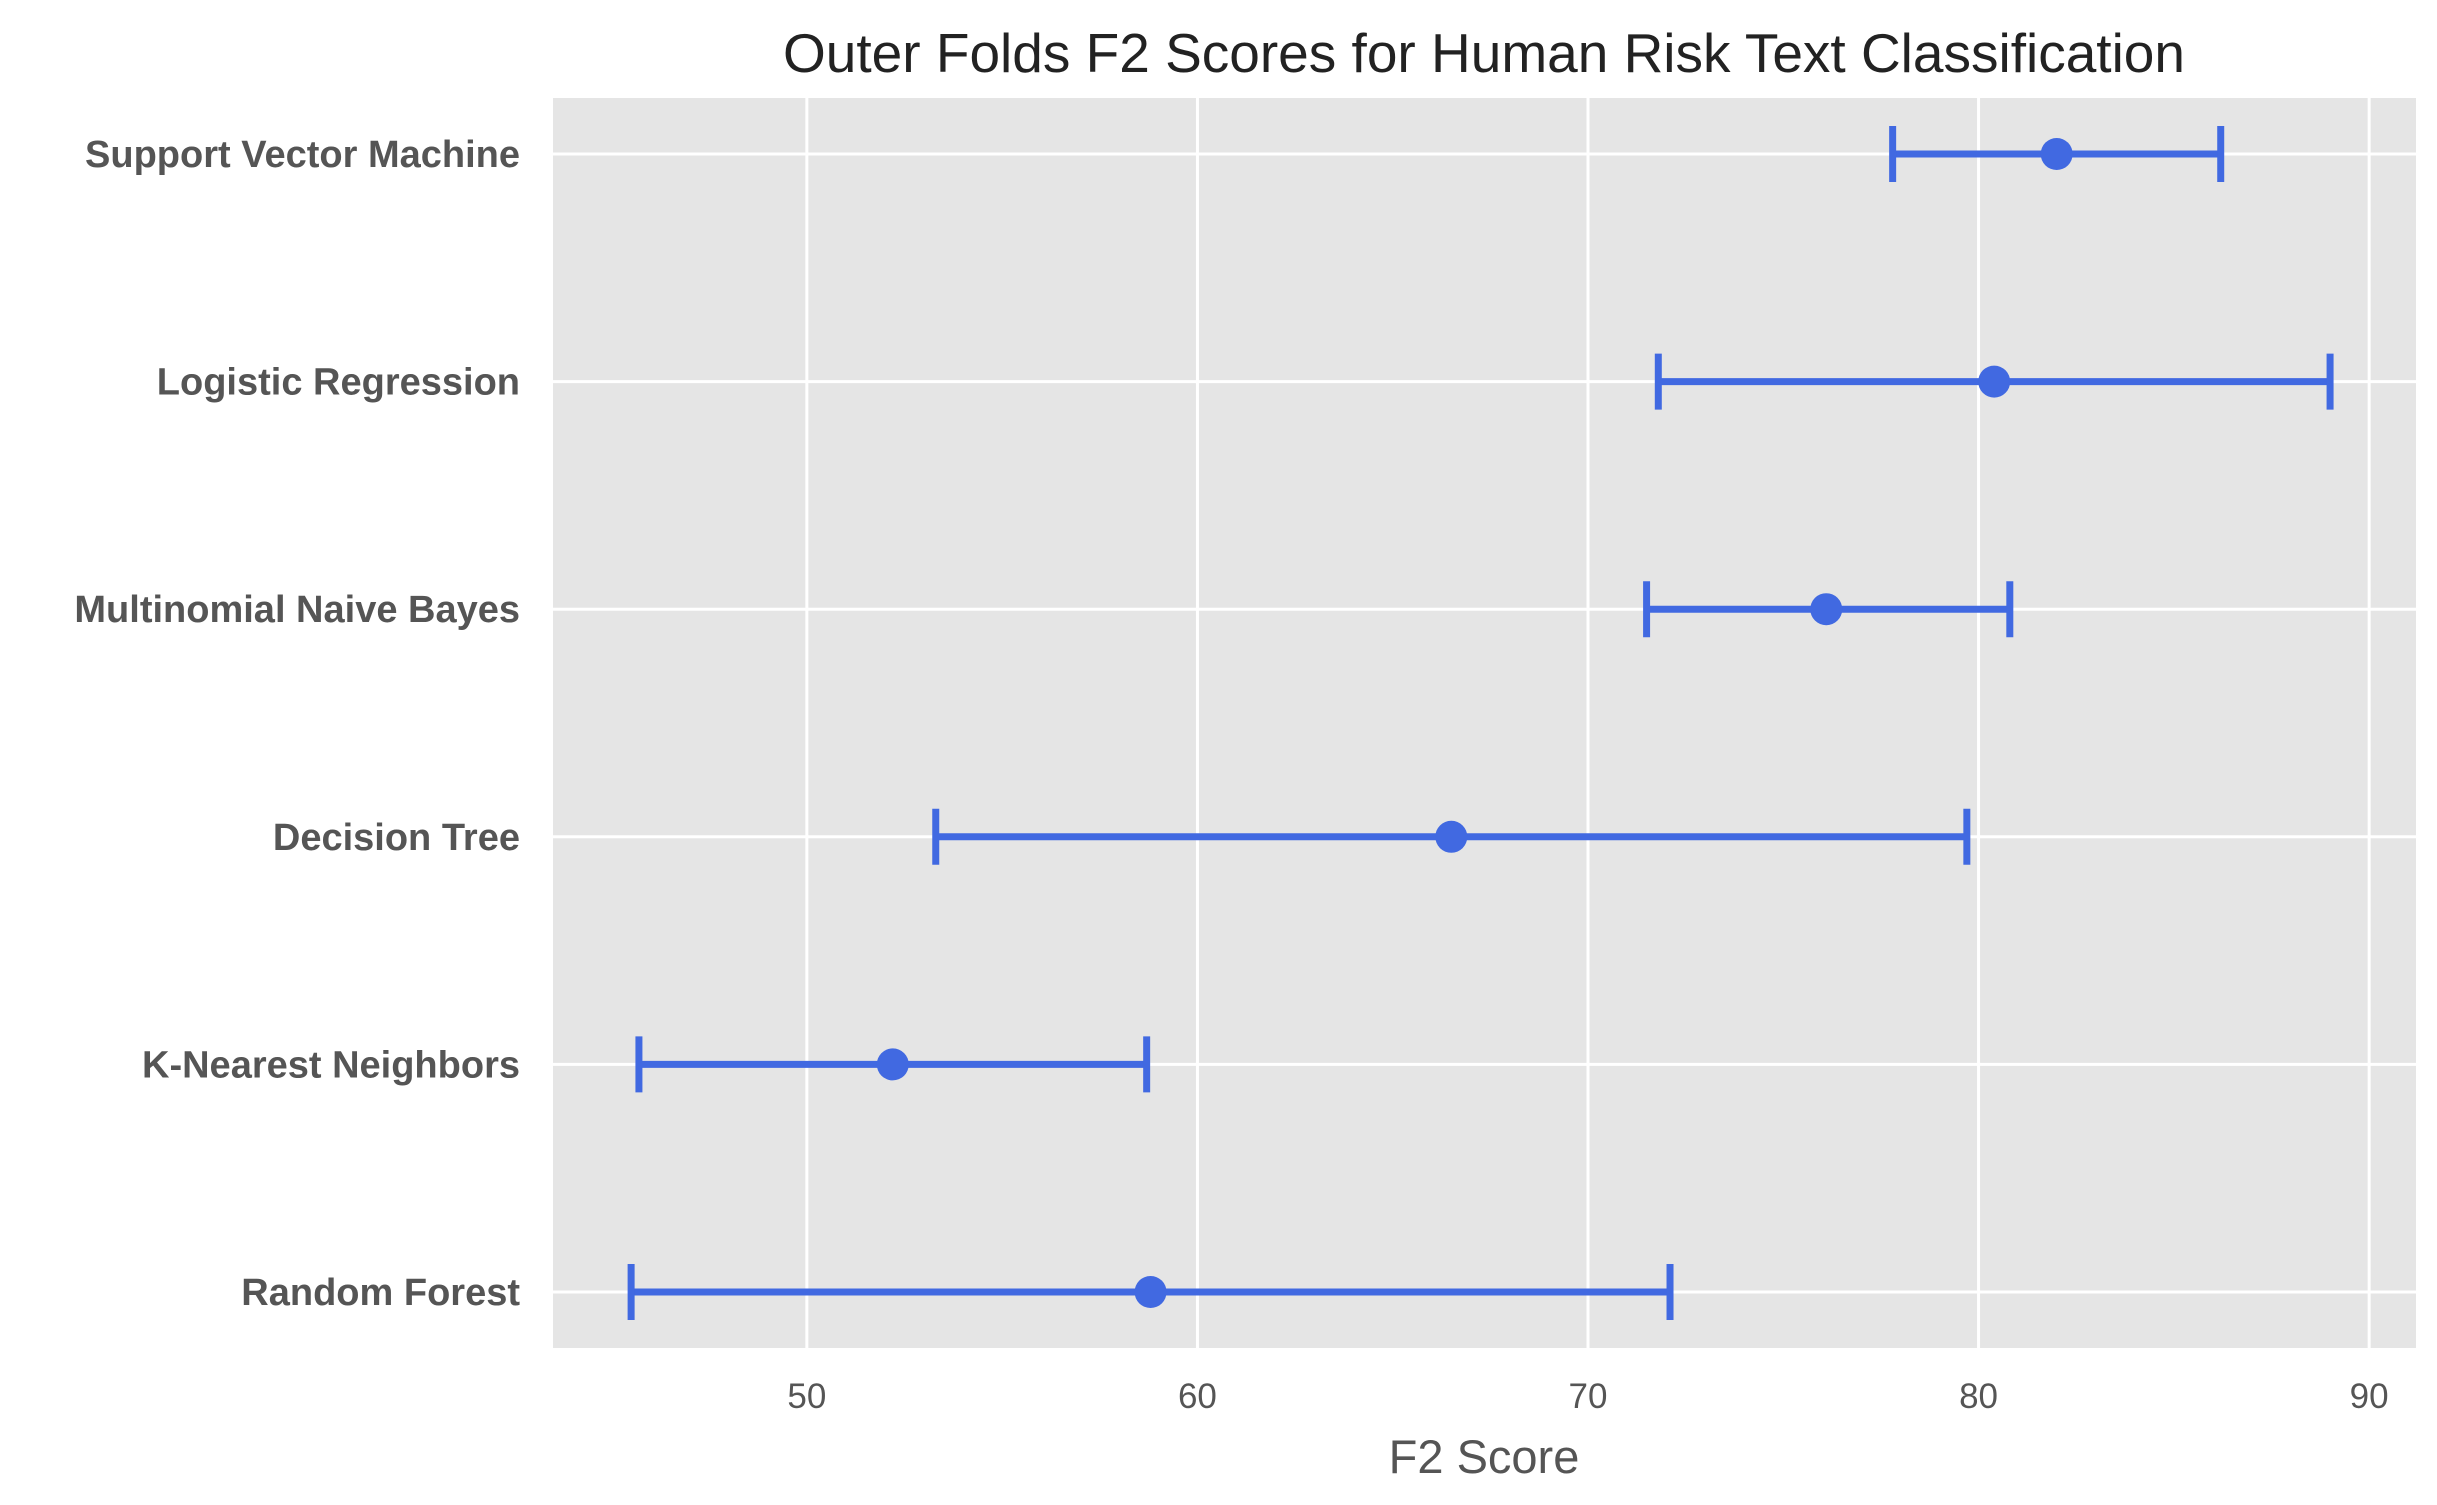  I want to click on x-tick-label-60: 60, so click(1197, 1396).